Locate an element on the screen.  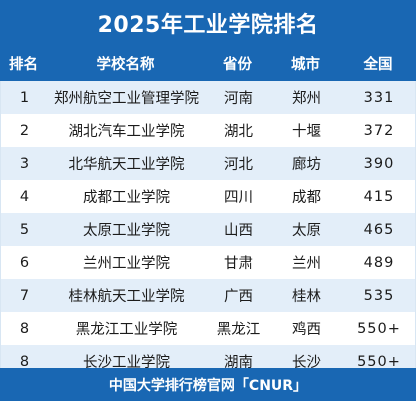
province-cell: 四川 is located at coordinates (238, 198).